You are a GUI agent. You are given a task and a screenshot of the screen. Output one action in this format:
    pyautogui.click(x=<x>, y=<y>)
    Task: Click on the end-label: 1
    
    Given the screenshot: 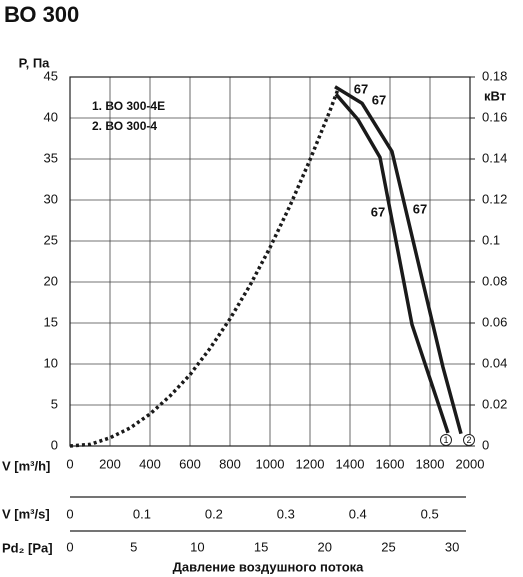 What is the action you would take?
    pyautogui.click(x=445, y=440)
    